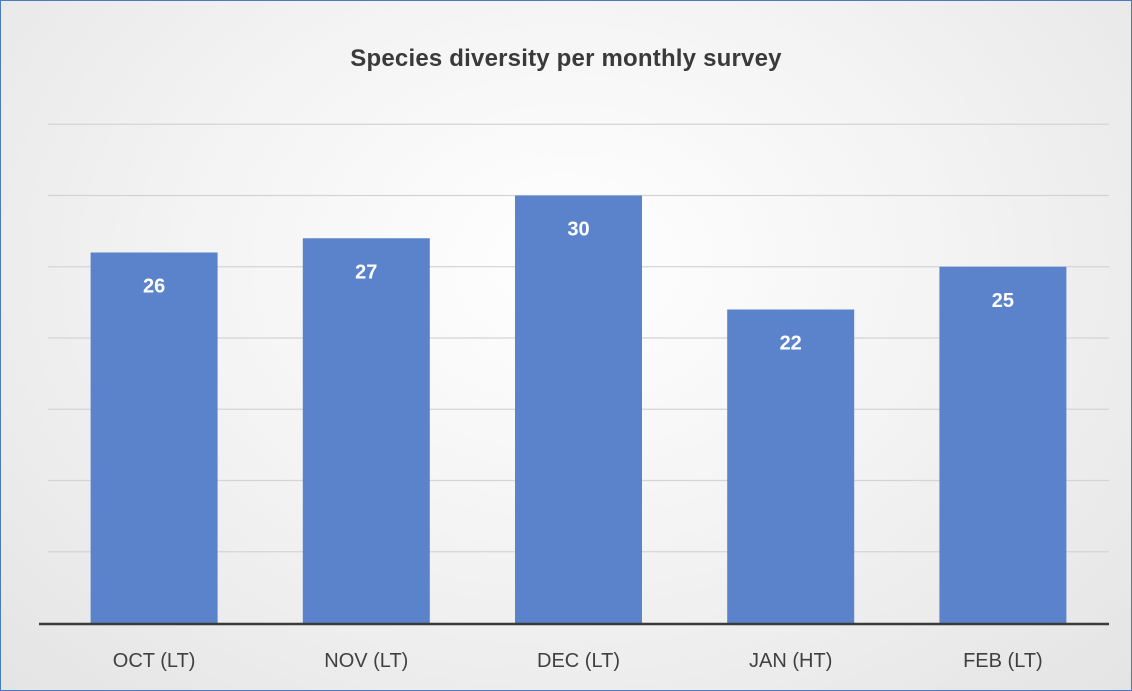 The height and width of the screenshot is (691, 1132). I want to click on x-tick-label-3: JAN (HT), so click(790, 661).